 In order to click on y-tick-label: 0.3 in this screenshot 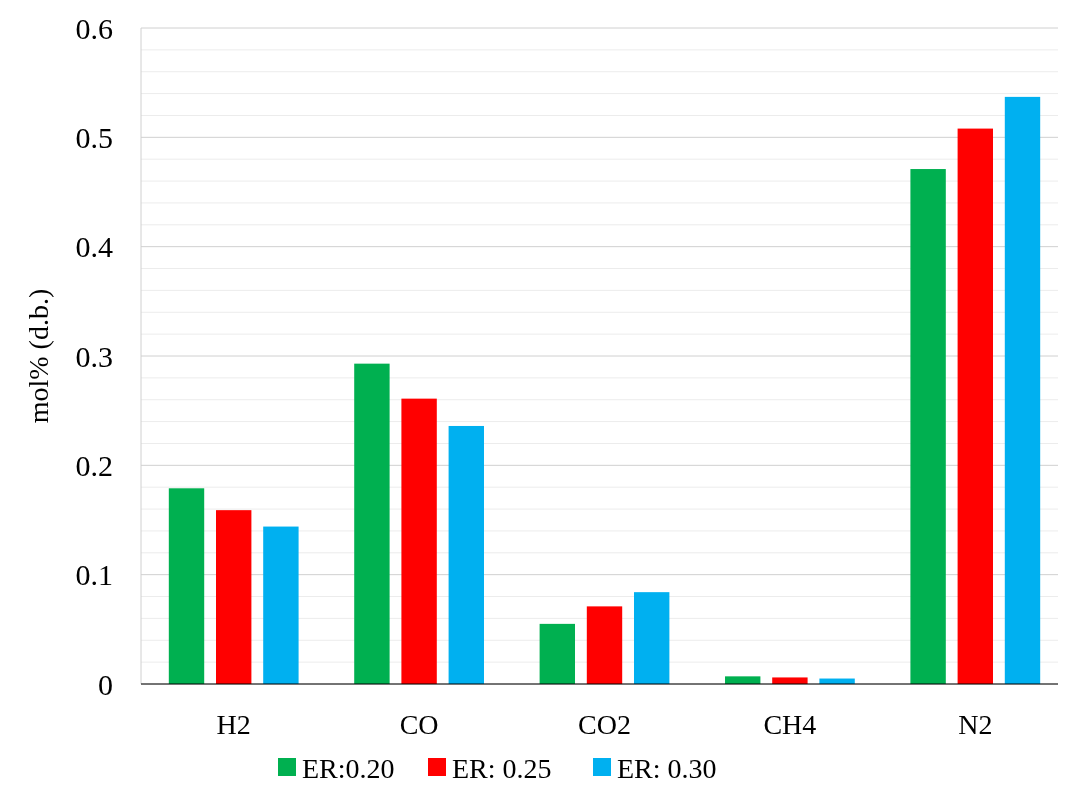, I will do `click(94, 356)`.